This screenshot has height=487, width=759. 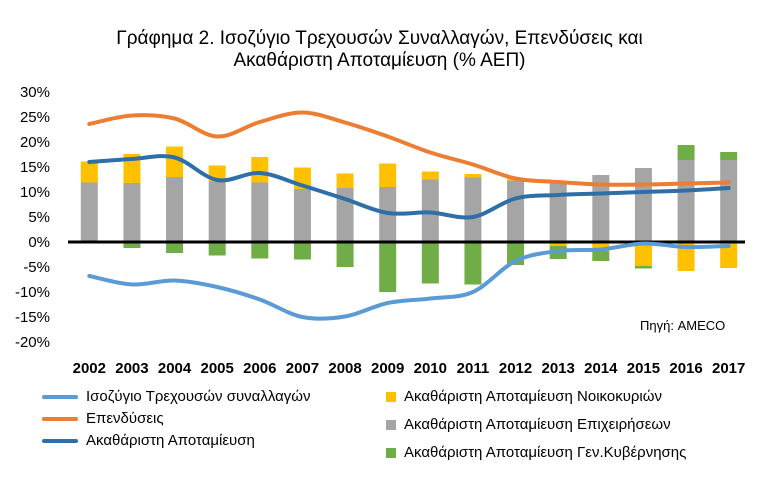 What do you see at coordinates (259, 368) in the screenshot?
I see `x-tick-label: 2006` at bounding box center [259, 368].